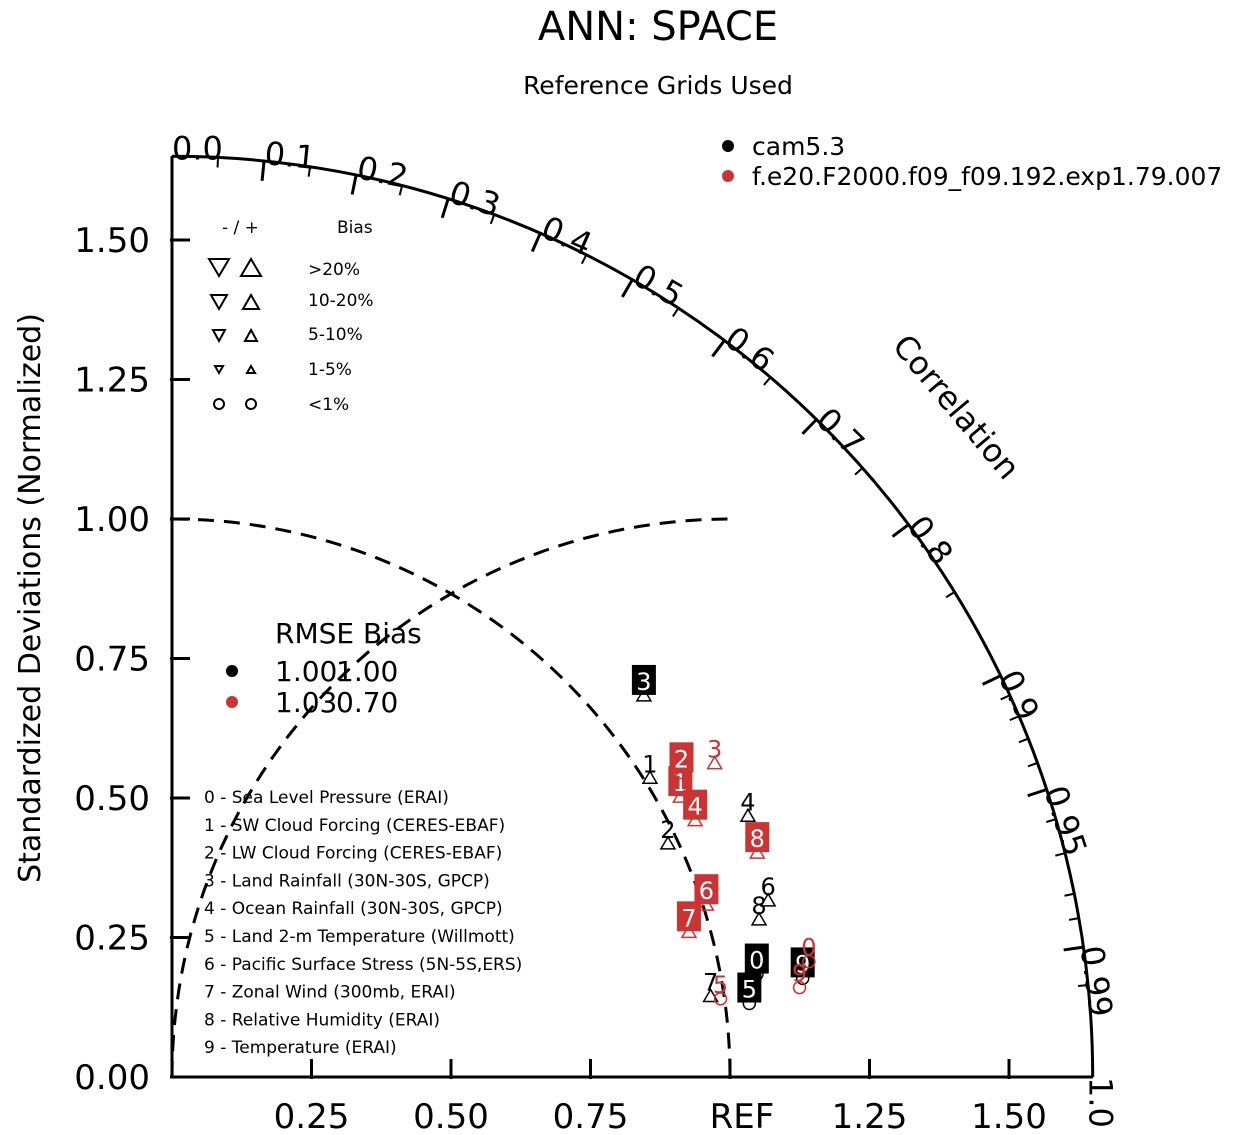 The width and height of the screenshot is (1244, 1135). Describe the element at coordinates (1101, 1102) in the screenshot. I see `corr-tick-label: 1.0` at that location.